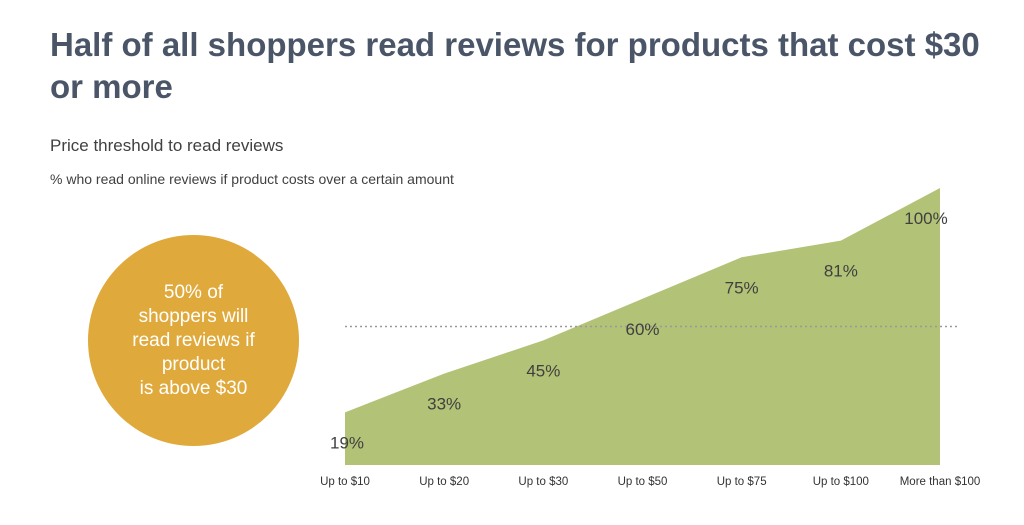 The height and width of the screenshot is (525, 1024). What do you see at coordinates (167, 145) in the screenshot?
I see `chart-subtitle: Price threshold to read reviews` at bounding box center [167, 145].